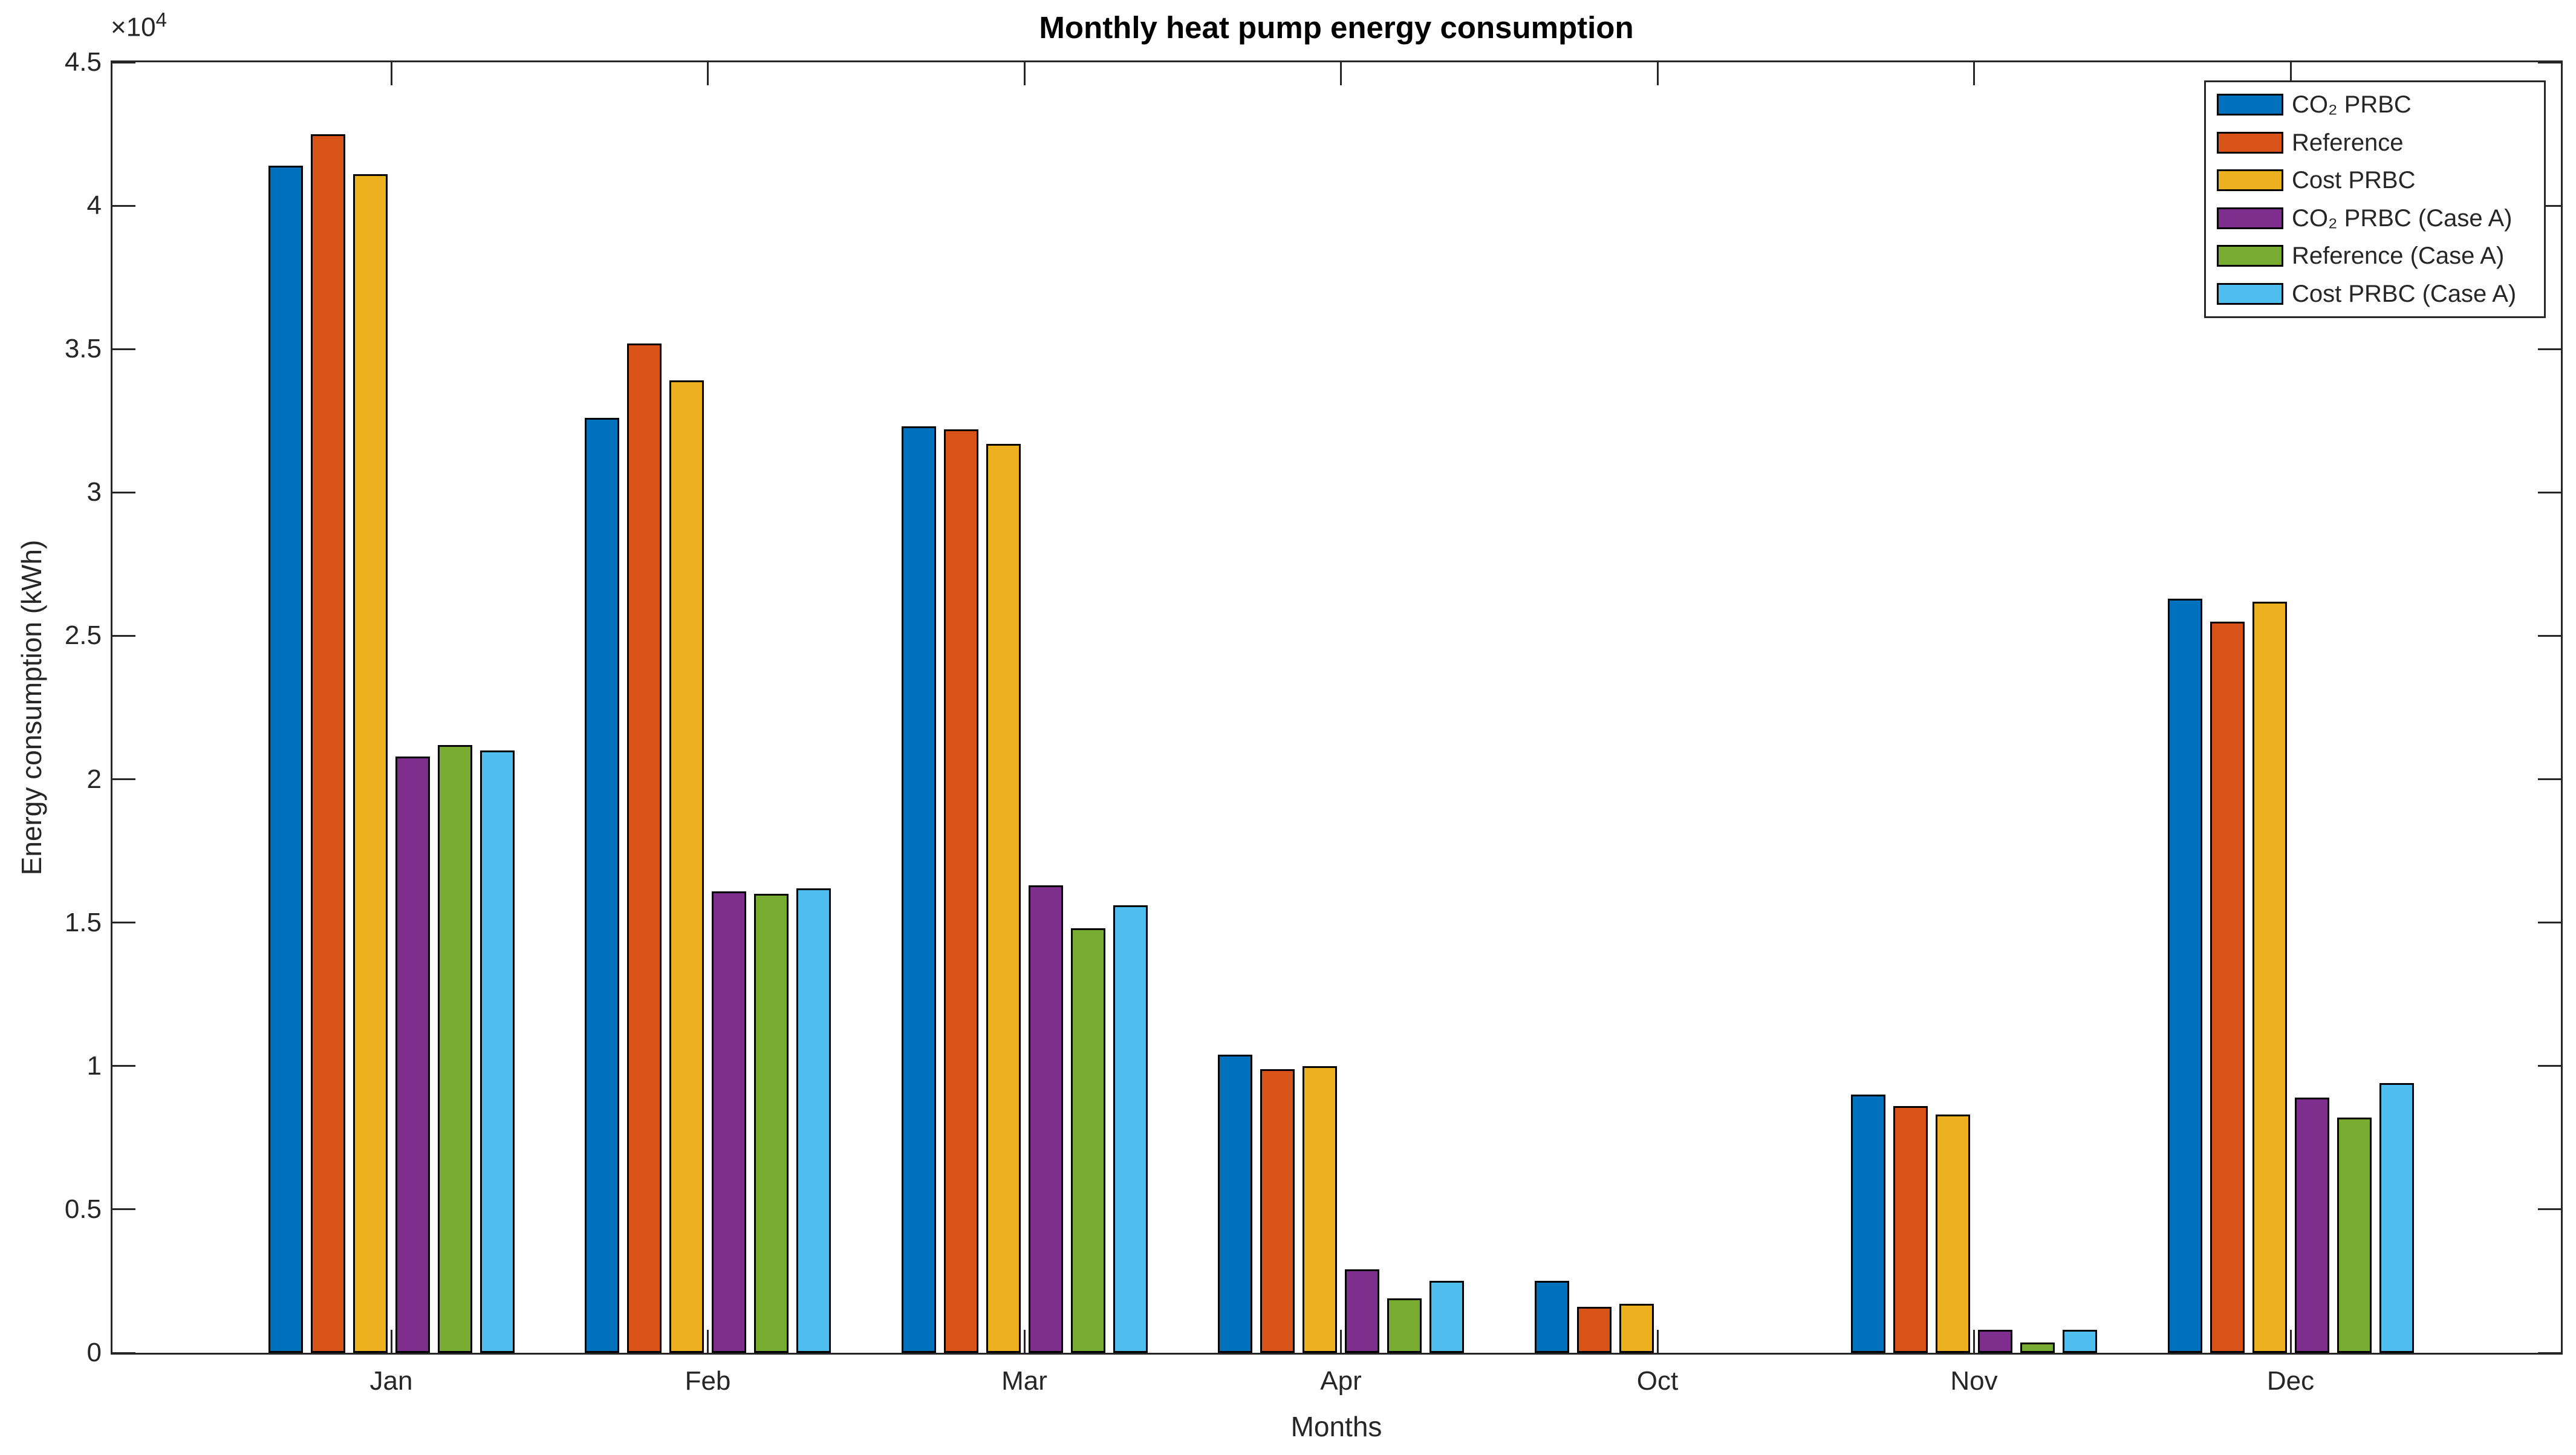 Image resolution: width=2576 pixels, height=1455 pixels. I want to click on y-tick-label: 4.5, so click(83, 62).